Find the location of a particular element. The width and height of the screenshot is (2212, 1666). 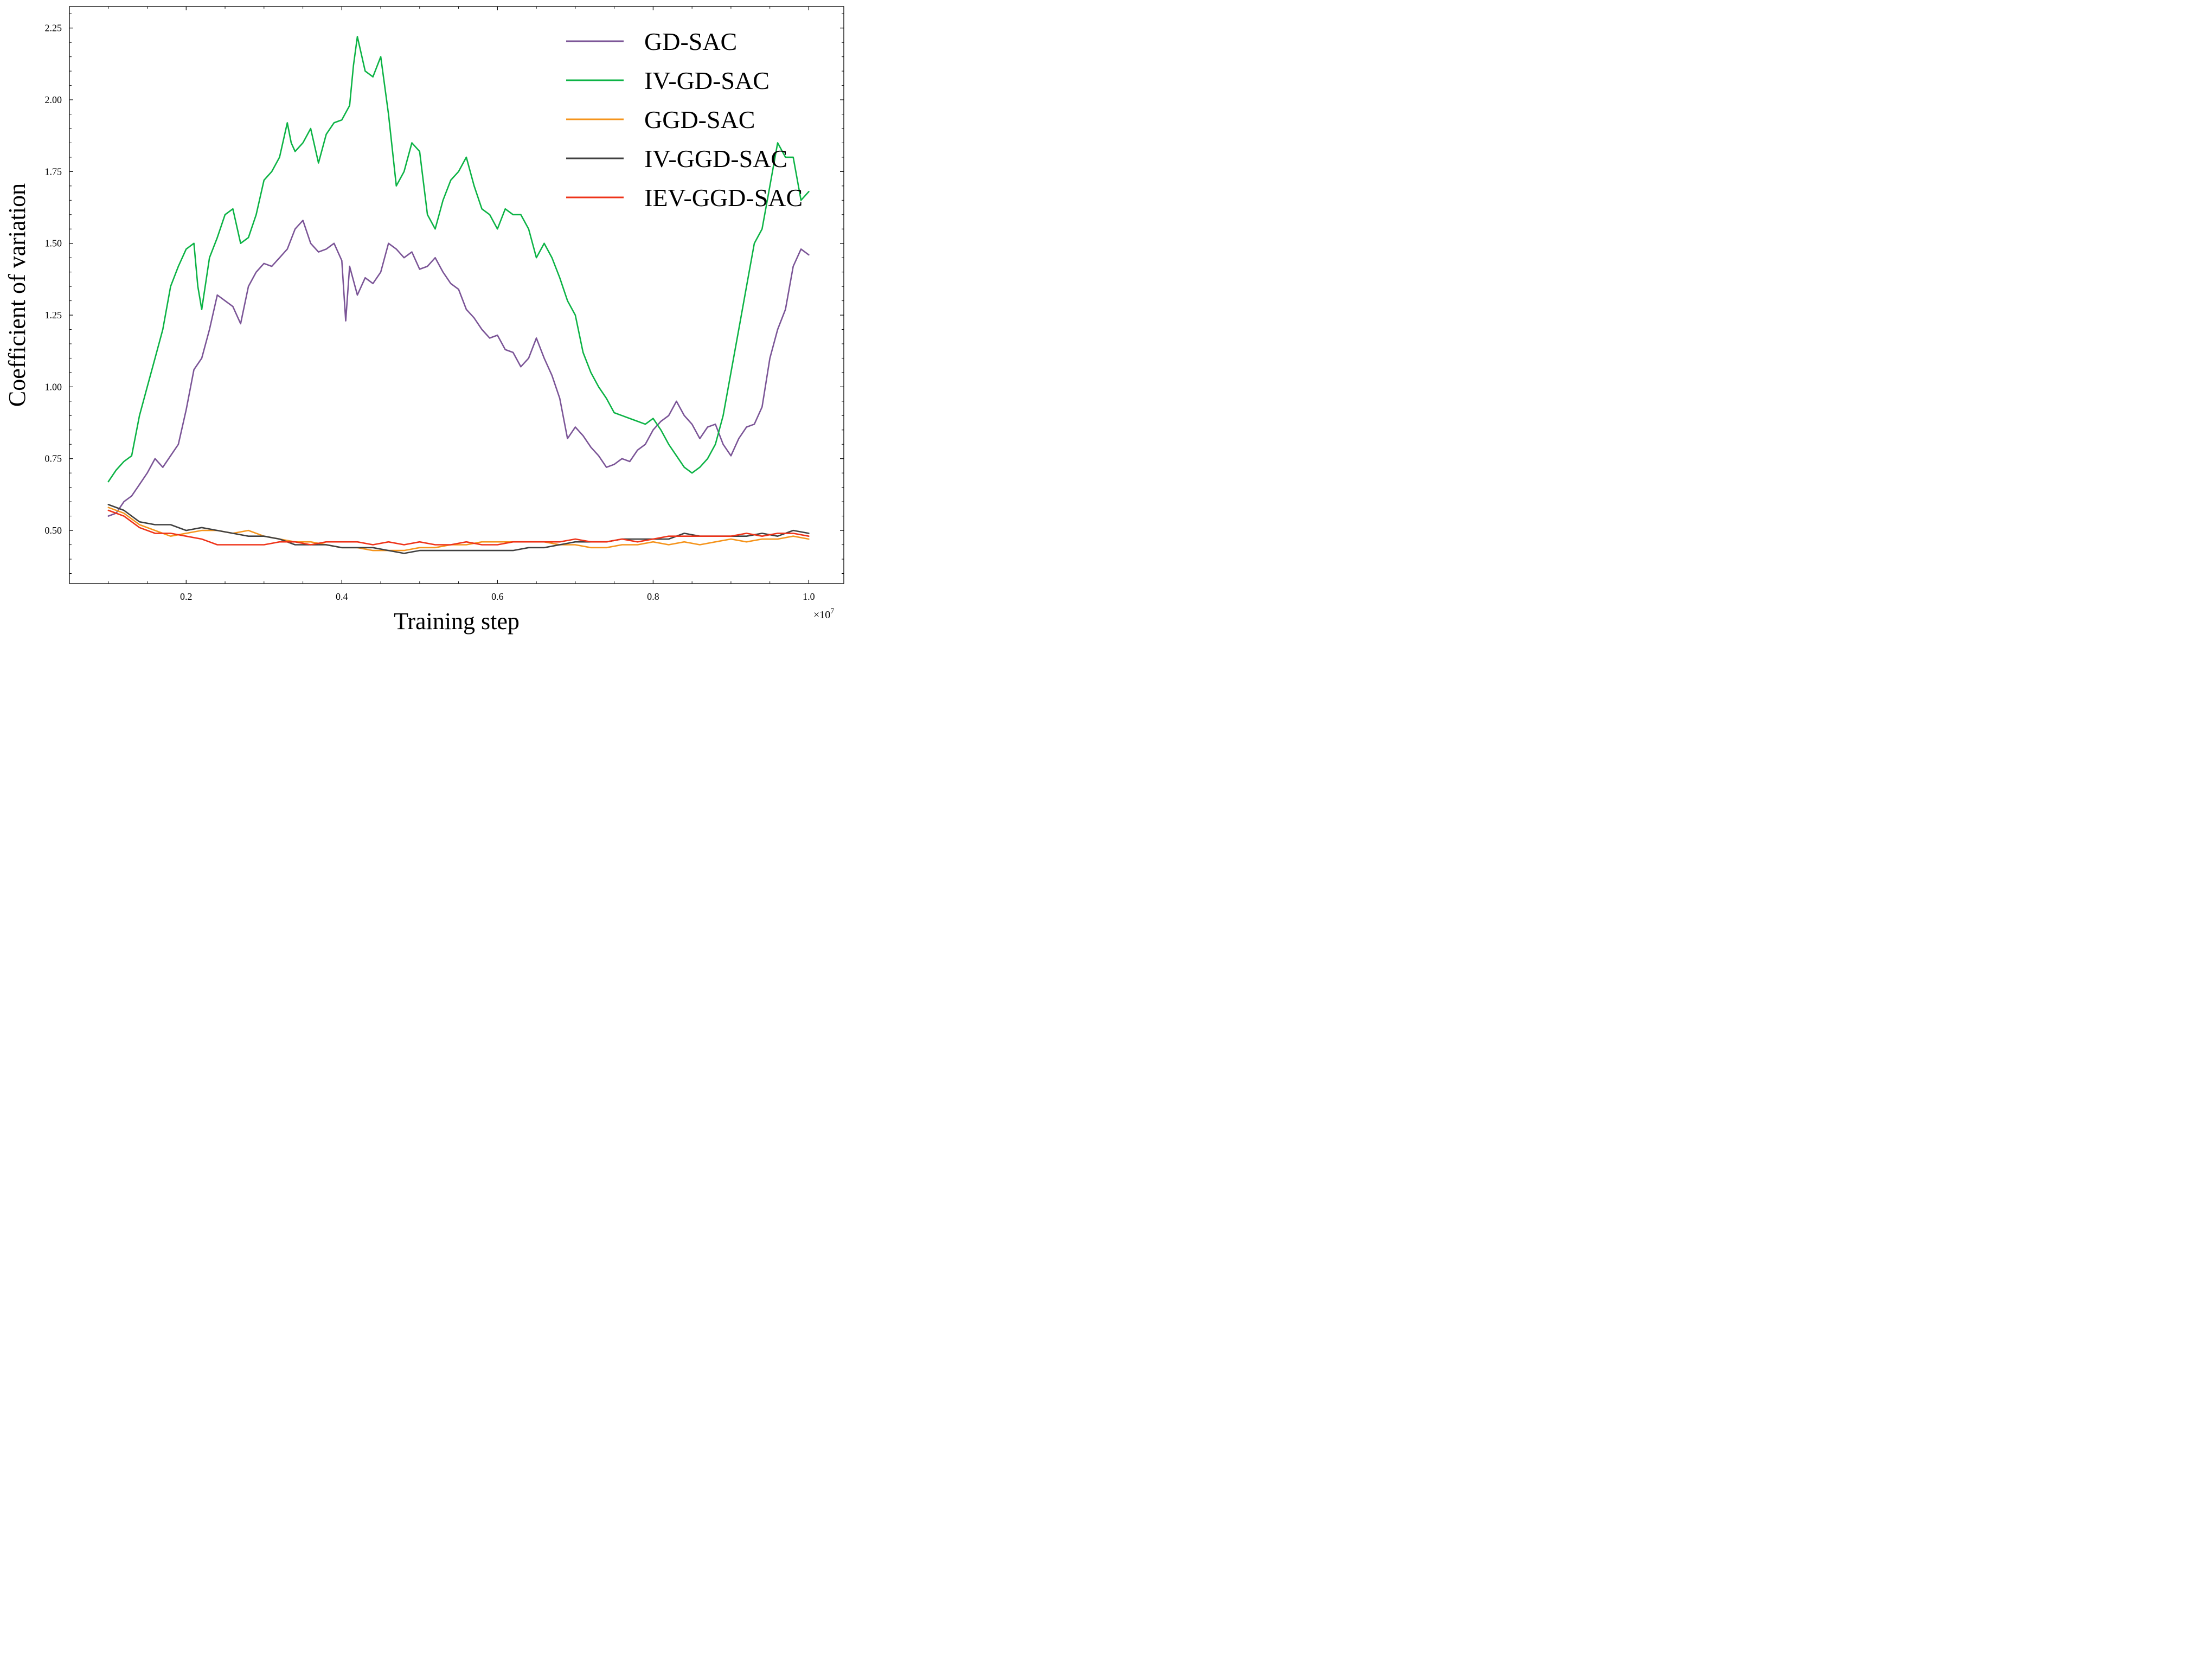

series-line-iv-ggd-sac is located at coordinates (459, 529).